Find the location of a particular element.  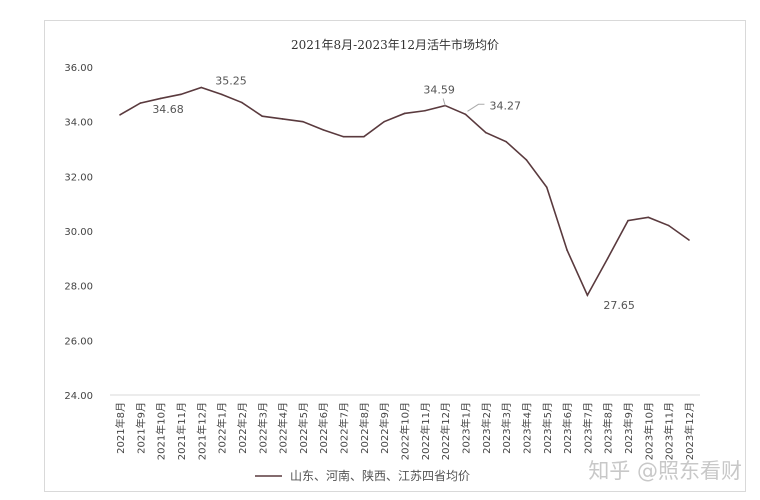

data-label: 35.25 is located at coordinates (231, 81).